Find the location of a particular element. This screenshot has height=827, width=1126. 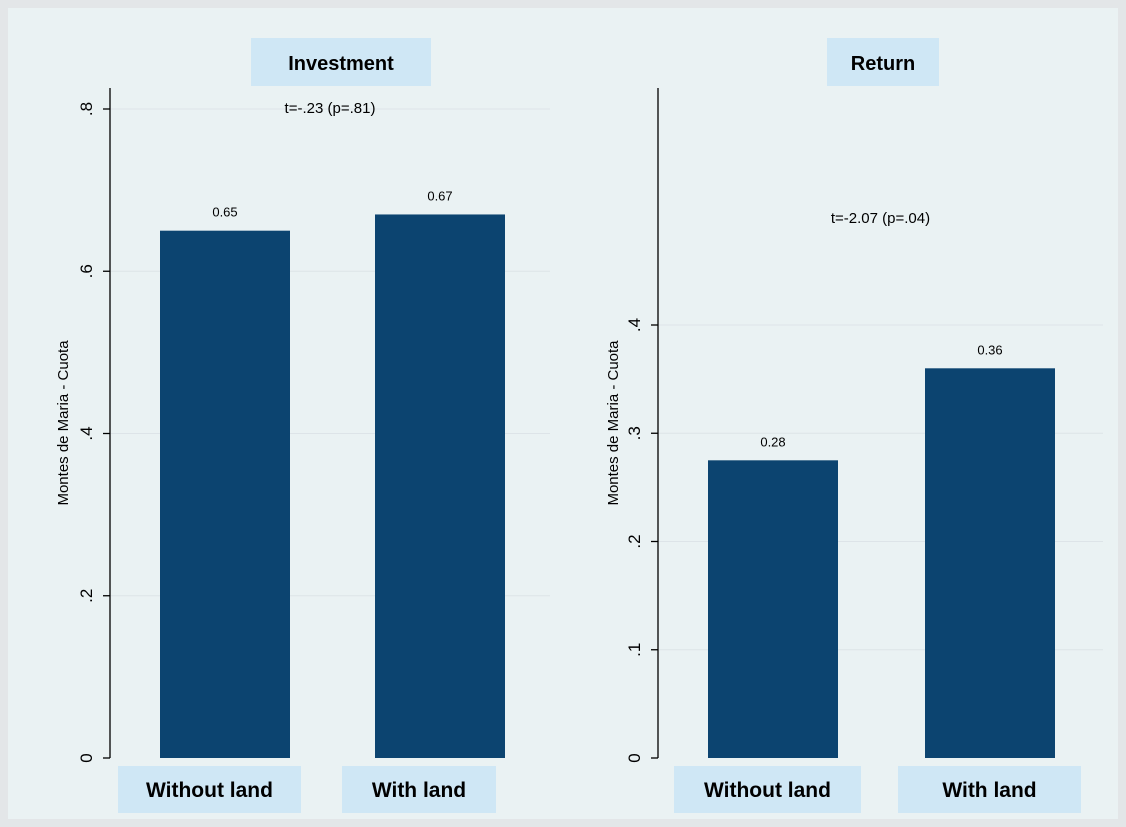

y-tick-label: .1 is located at coordinates (634, 650).